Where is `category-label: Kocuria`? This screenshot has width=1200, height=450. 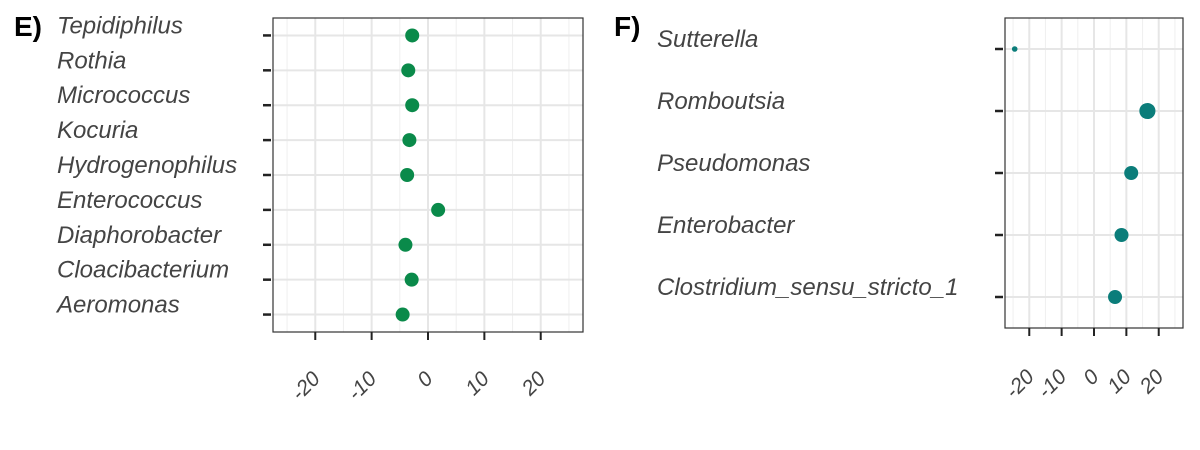 category-label: Kocuria is located at coordinates (97, 130).